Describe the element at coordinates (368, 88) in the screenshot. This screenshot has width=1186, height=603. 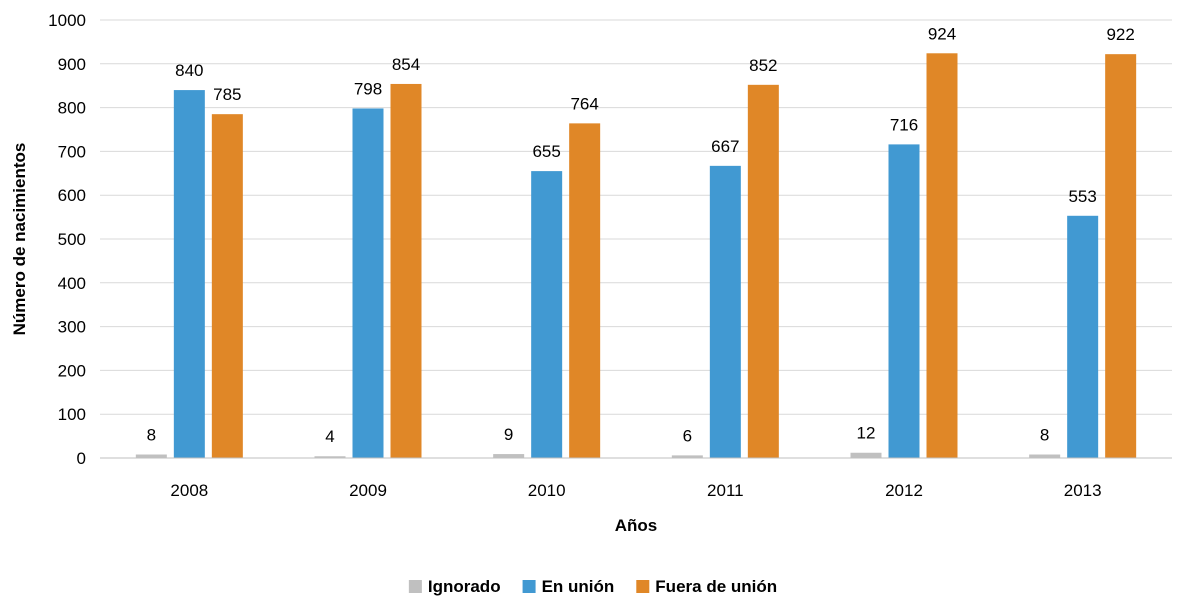
I see `data-label: 798` at that location.